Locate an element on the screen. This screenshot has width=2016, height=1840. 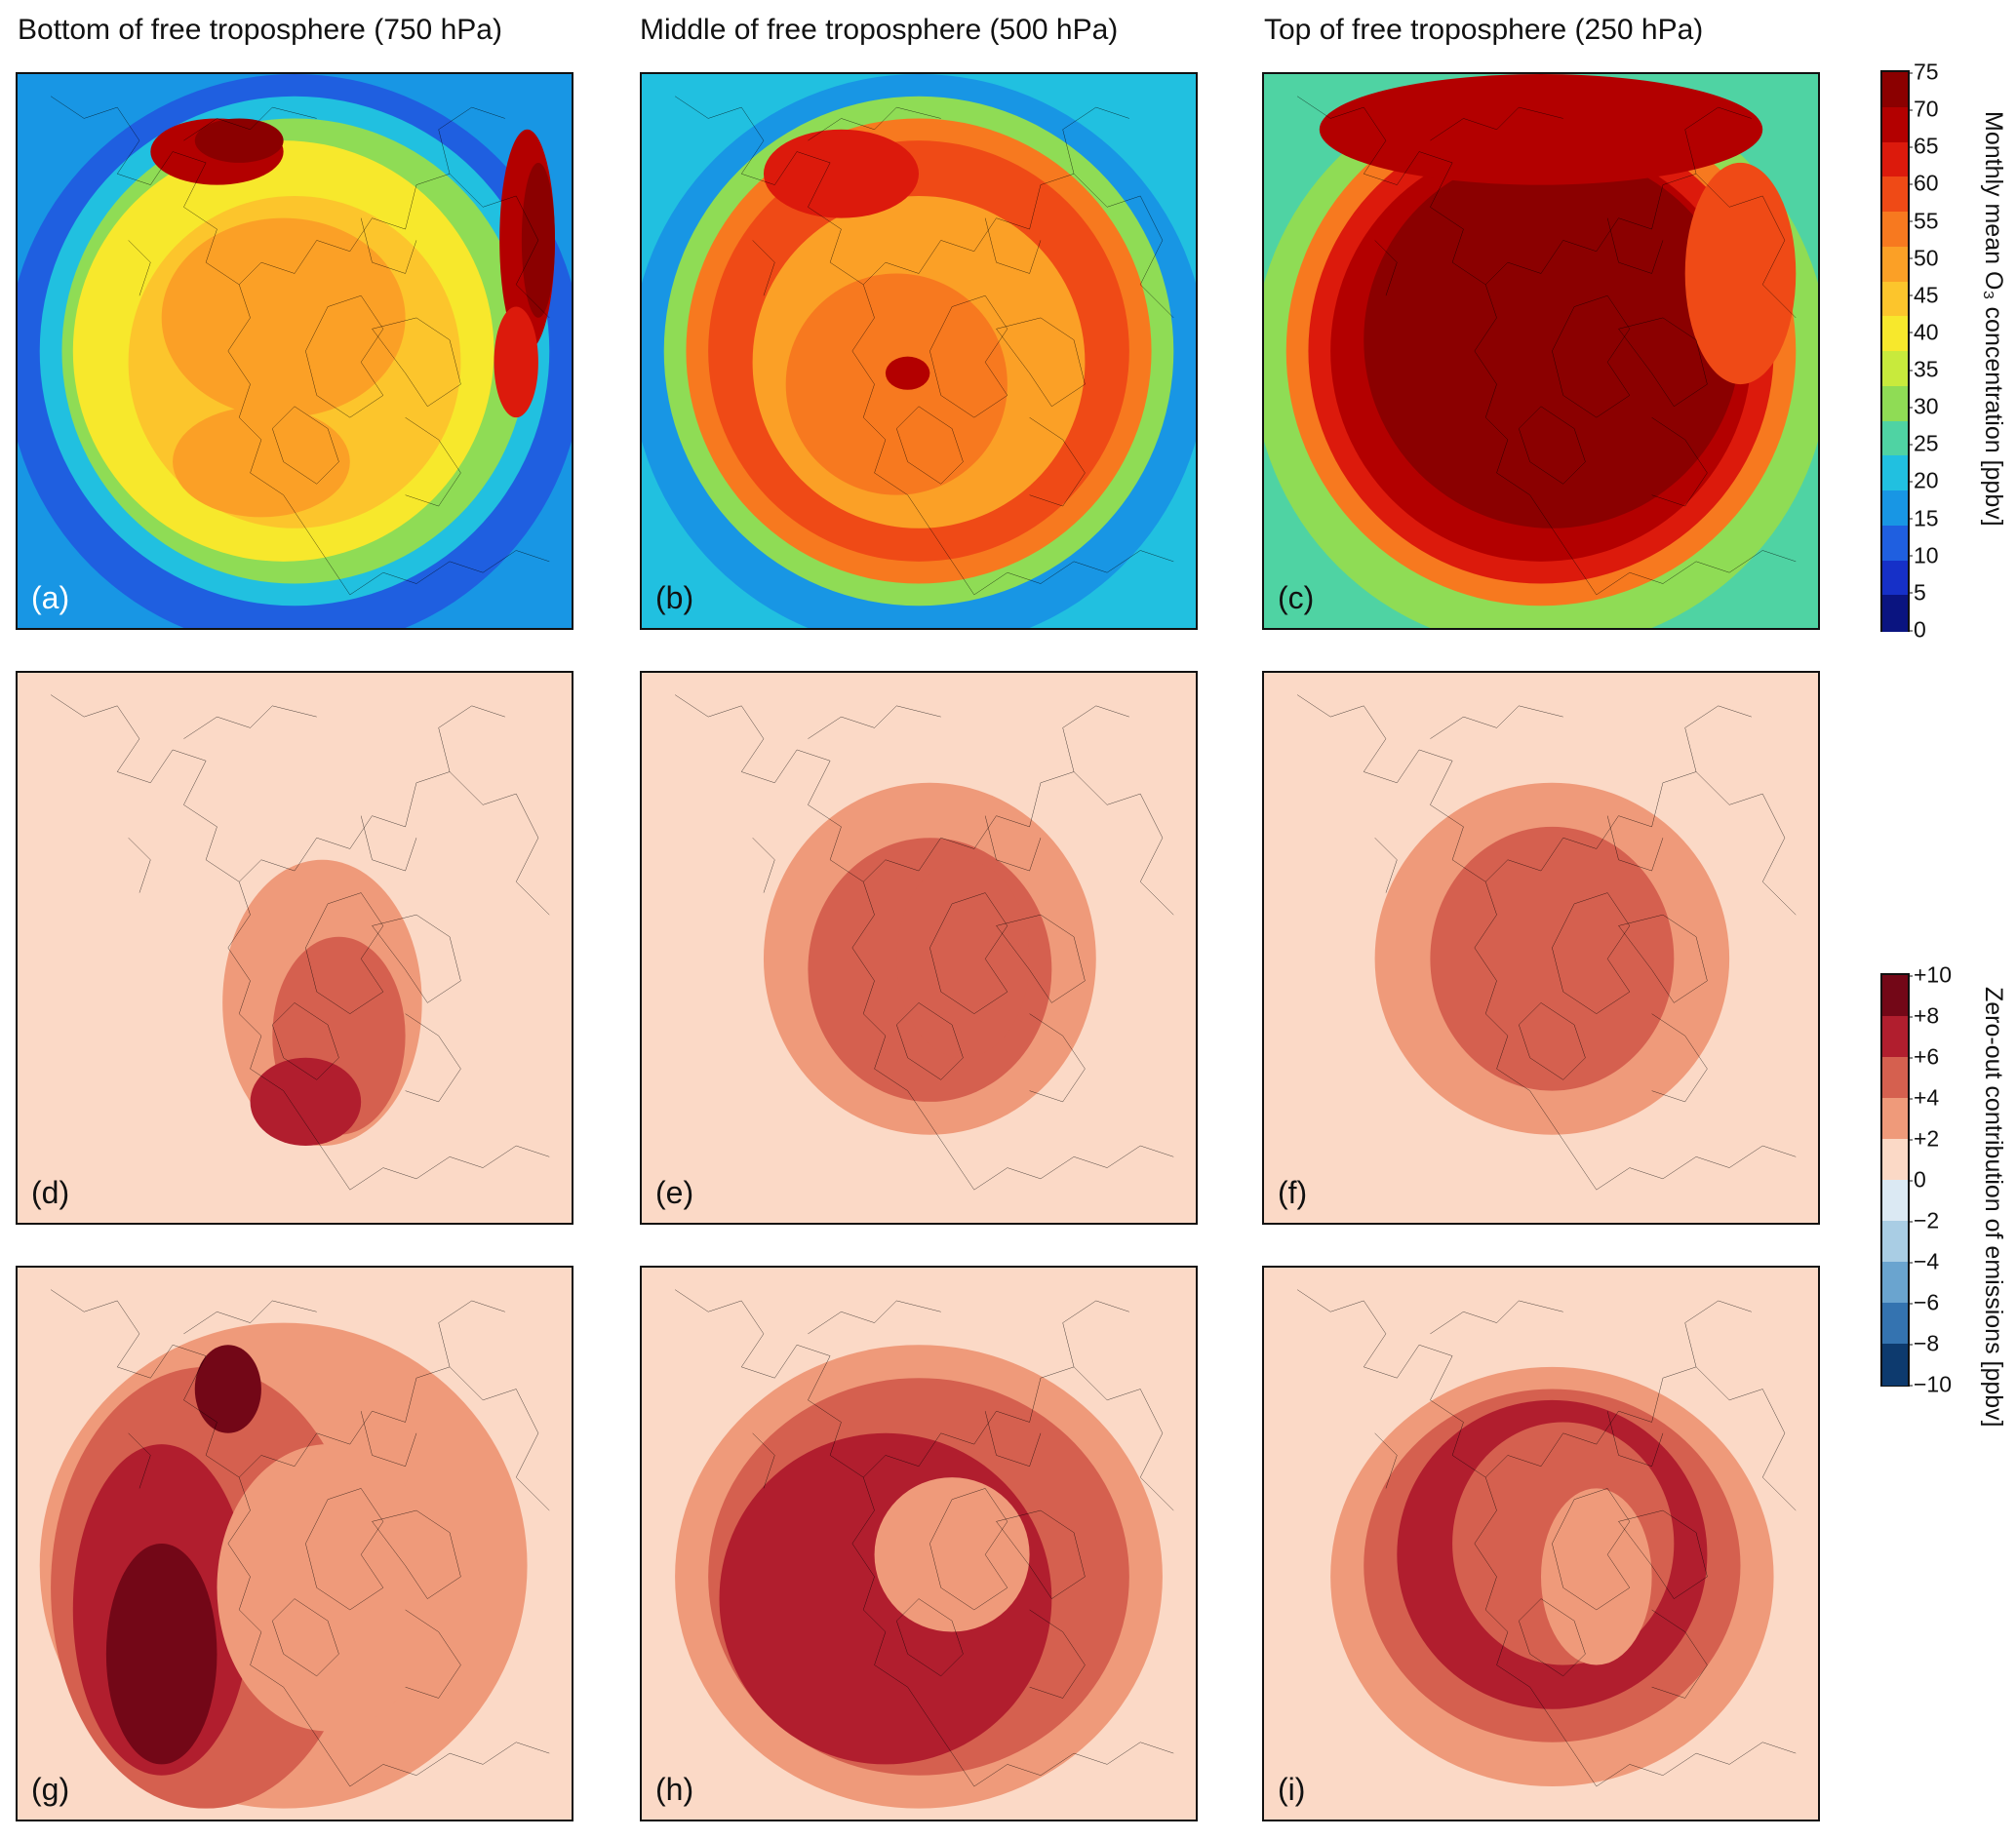
colorbar-tick-label: +6 is located at coordinates (1923, 1056).